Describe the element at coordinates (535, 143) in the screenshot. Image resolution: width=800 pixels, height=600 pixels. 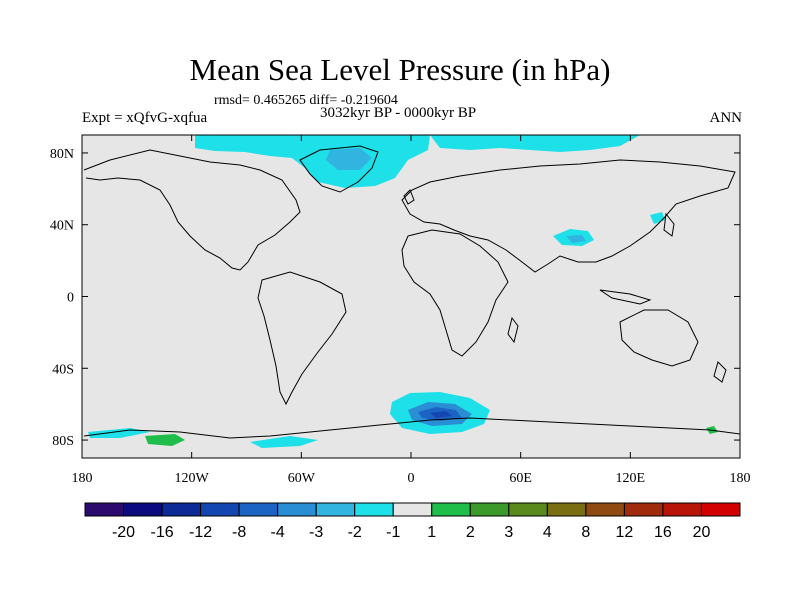
I see `anomaly-arctic-siberia` at that location.